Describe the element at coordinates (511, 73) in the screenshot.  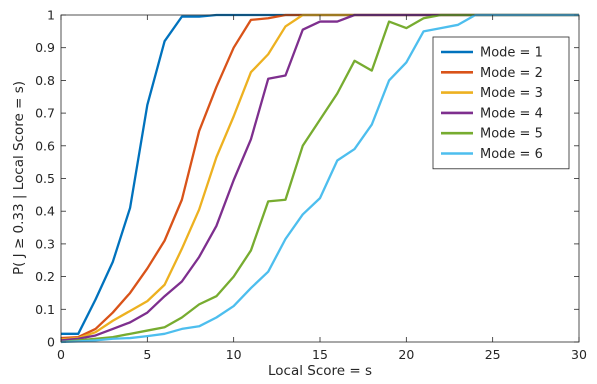
I see `legend-label-mode-2: Mode = 2` at that location.